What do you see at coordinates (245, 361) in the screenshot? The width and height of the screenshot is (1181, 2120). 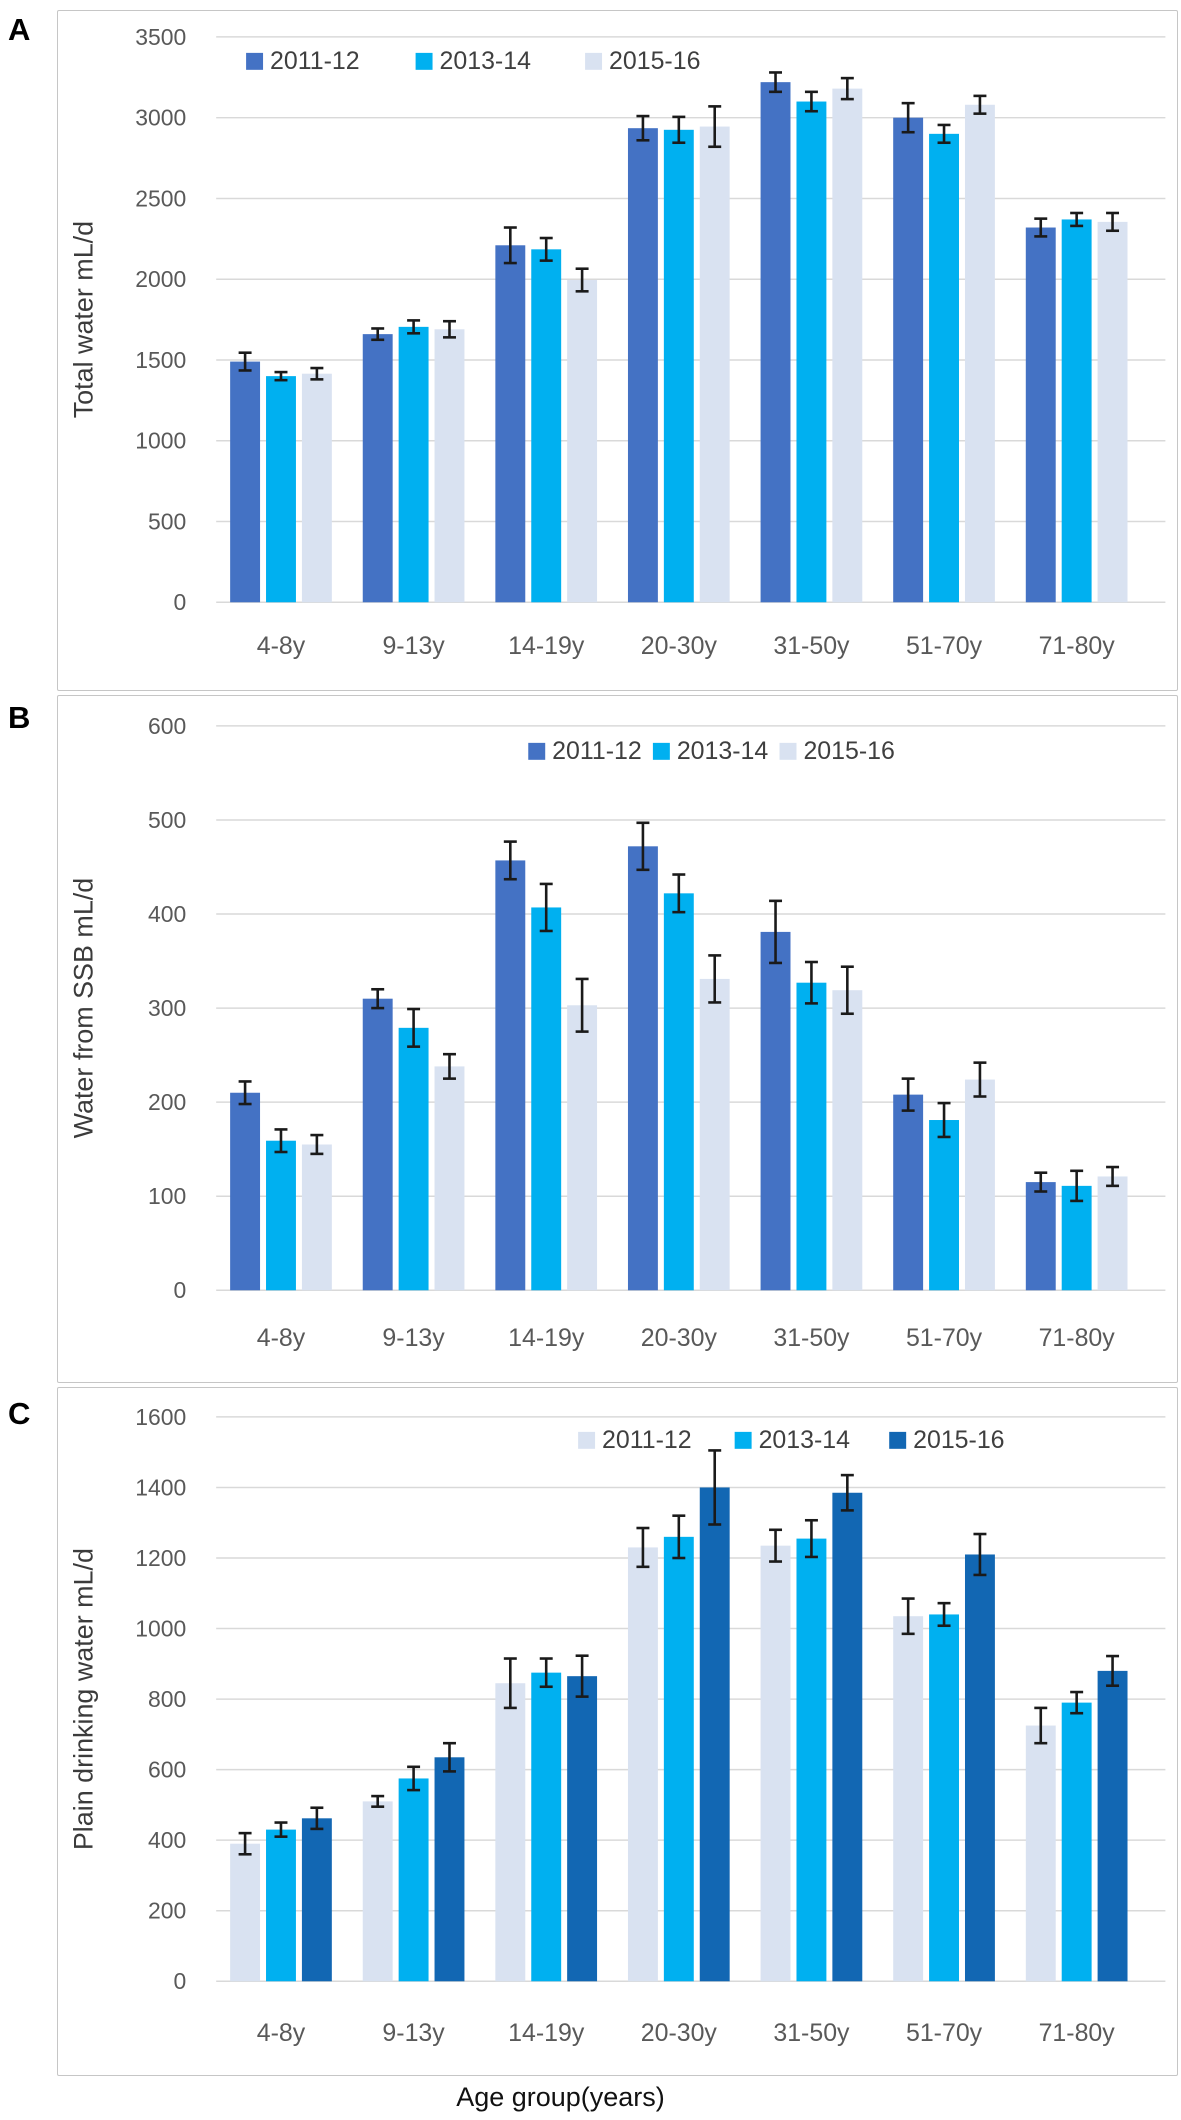 I see `error-bar-2011-12-4-8y` at bounding box center [245, 361].